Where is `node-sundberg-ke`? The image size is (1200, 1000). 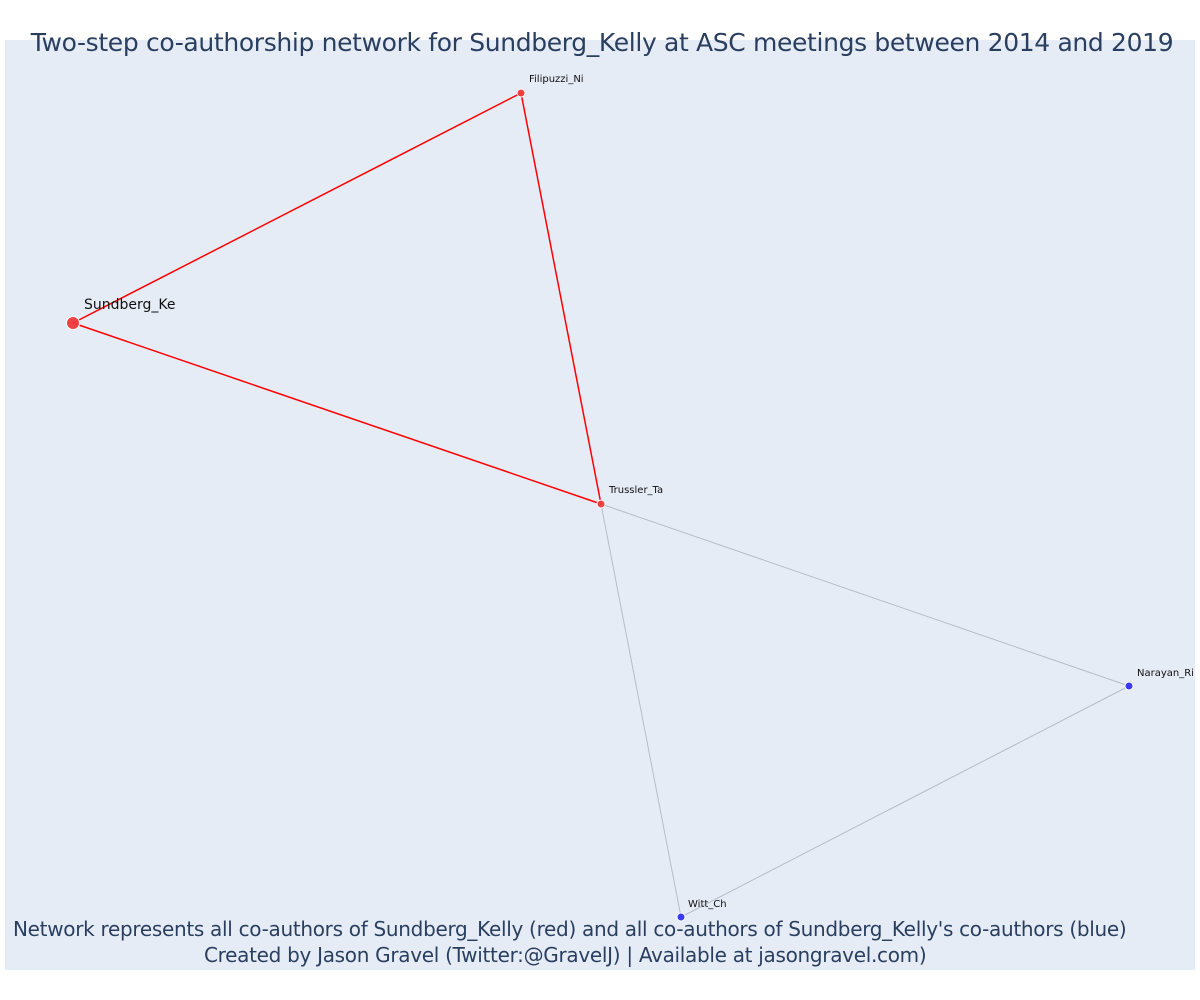
node-sundberg-ke is located at coordinates (73, 323).